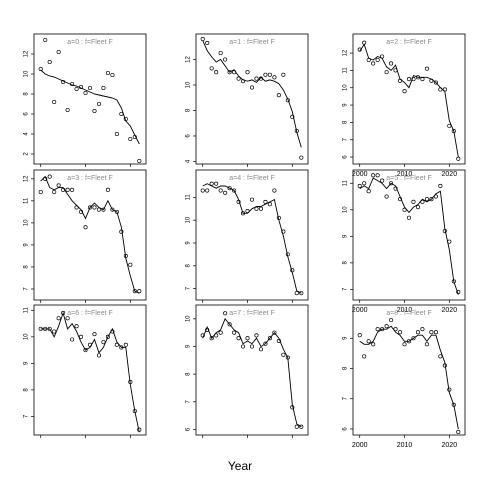 The width and height of the screenshot is (480, 485). I want to click on panel-title: a=6 : f=Fleet F, so click(90, 313).